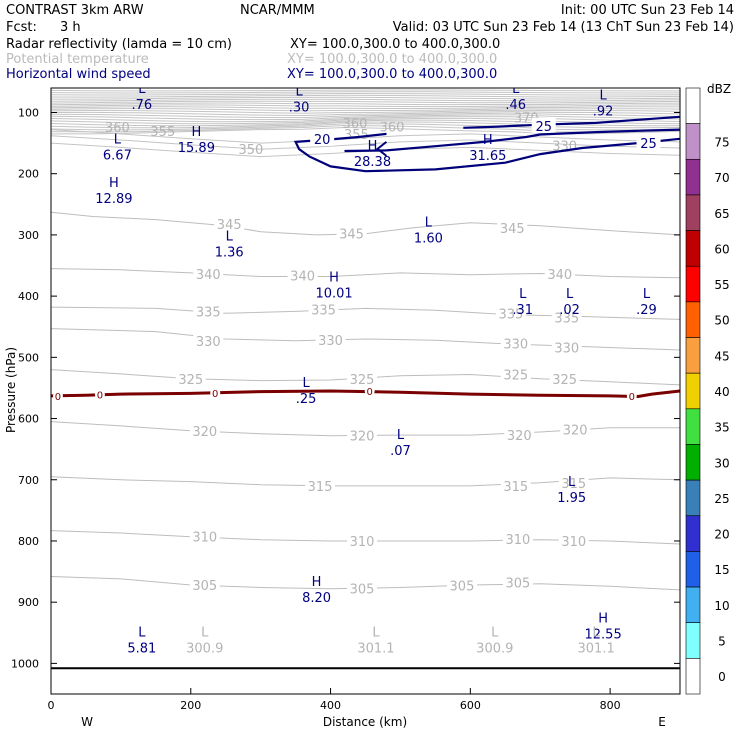 The image size is (740, 740). I want to click on extremum-value: 31.65, so click(487, 156).